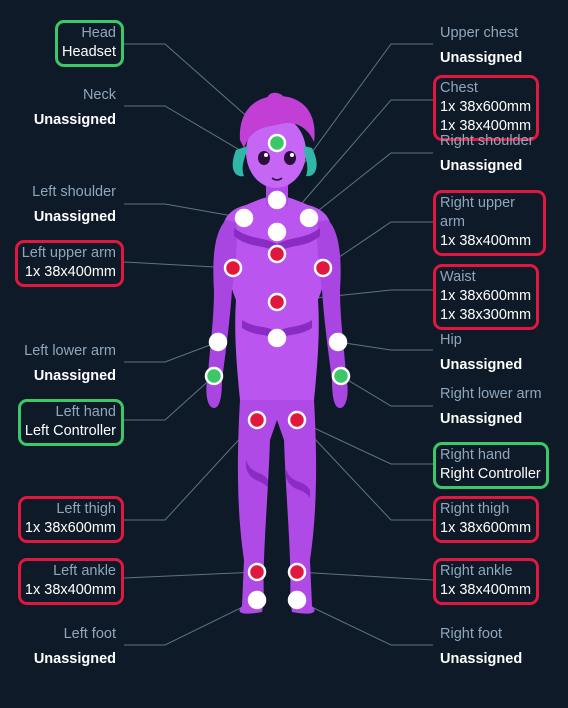  I want to click on chest-value: 1x 38x600mm, so click(486, 107).